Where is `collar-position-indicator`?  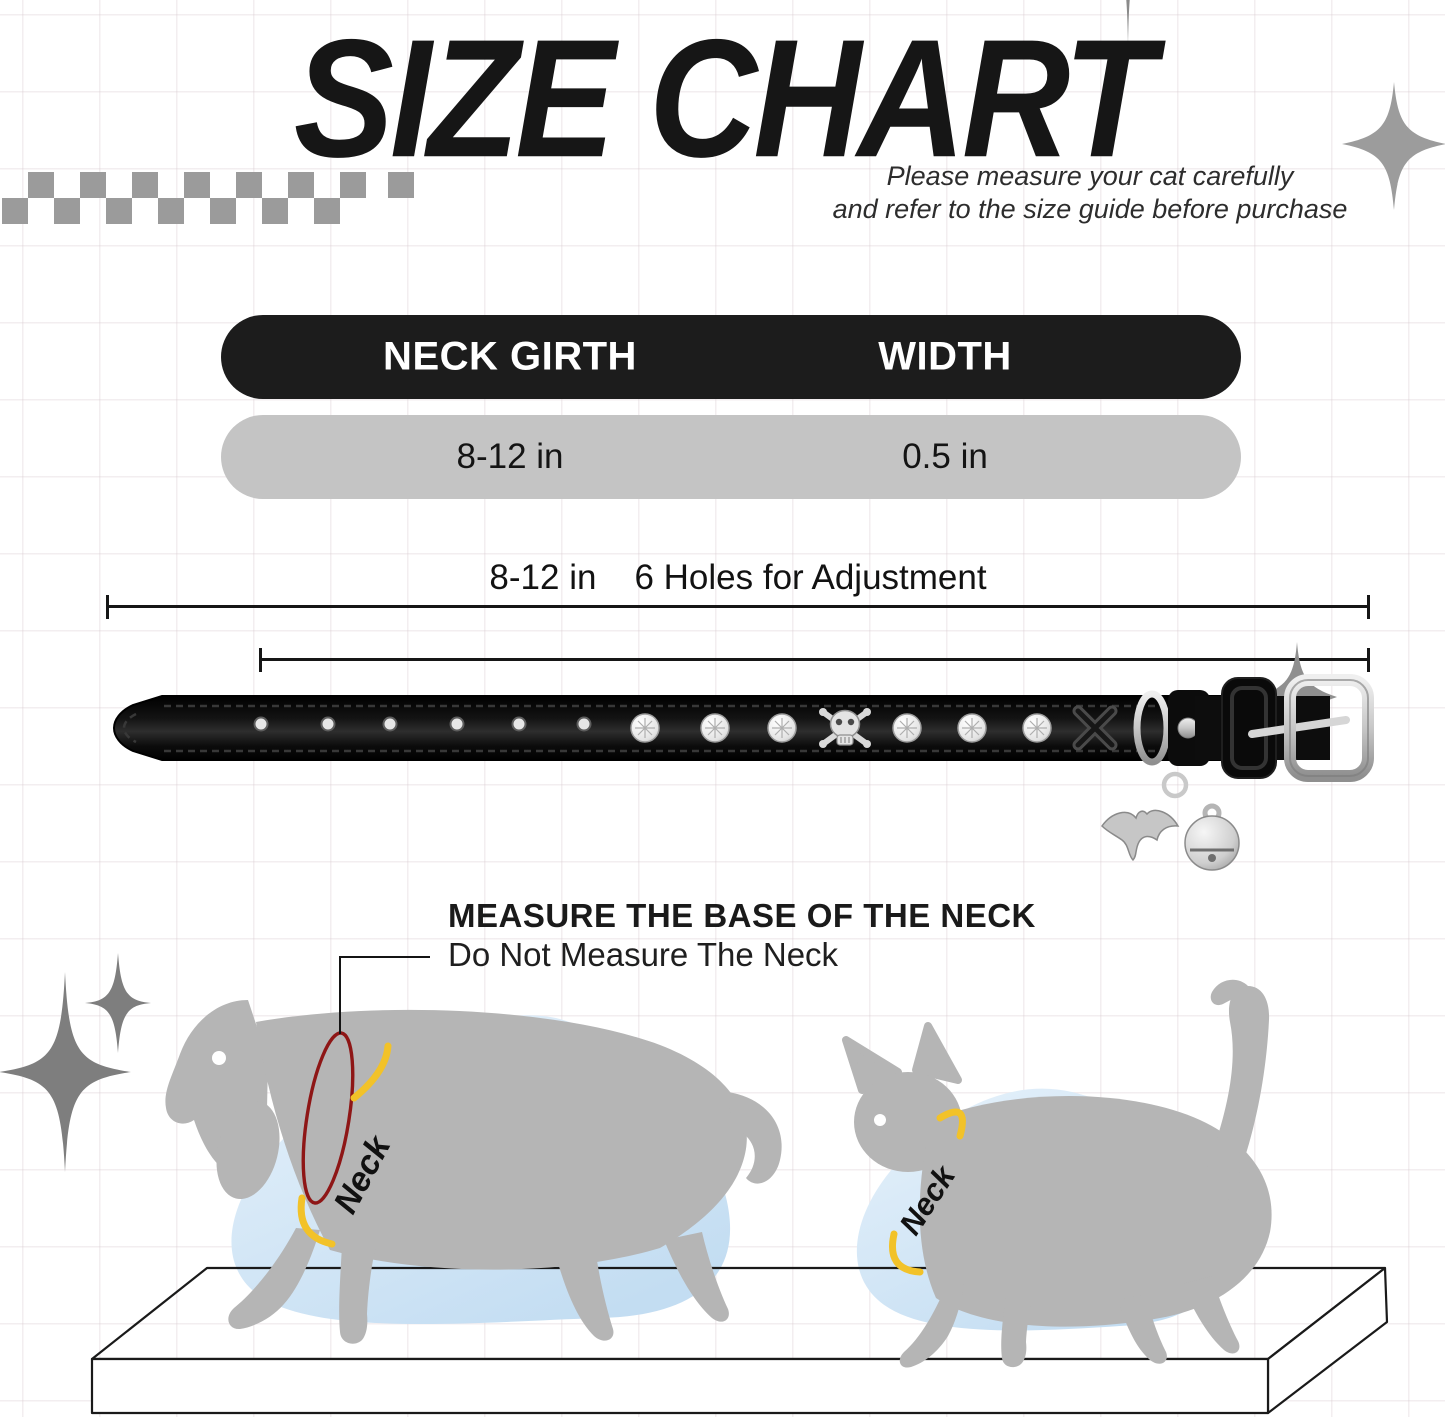 collar-position-indicator is located at coordinates (328, 1118).